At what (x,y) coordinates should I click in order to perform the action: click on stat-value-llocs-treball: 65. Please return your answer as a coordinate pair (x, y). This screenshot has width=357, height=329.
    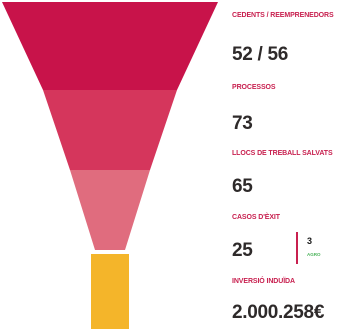
    Looking at the image, I should click on (242, 186).